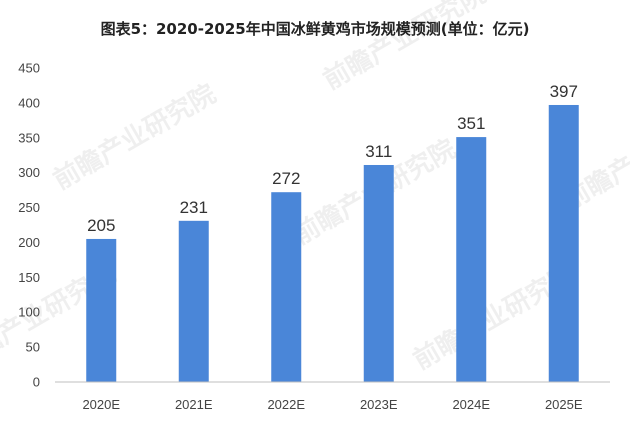 The height and width of the screenshot is (423, 630). I want to click on x-tick-label: 2020E, so click(101, 404).